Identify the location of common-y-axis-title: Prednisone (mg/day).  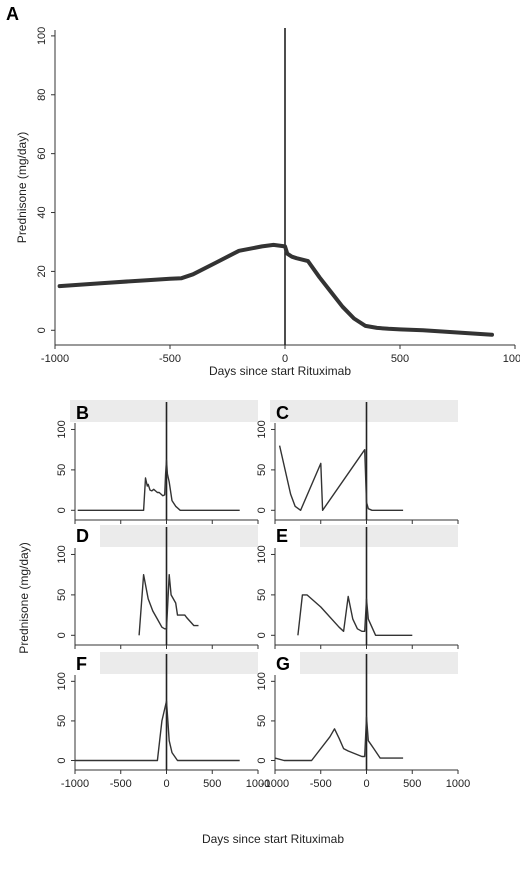
(24, 597).